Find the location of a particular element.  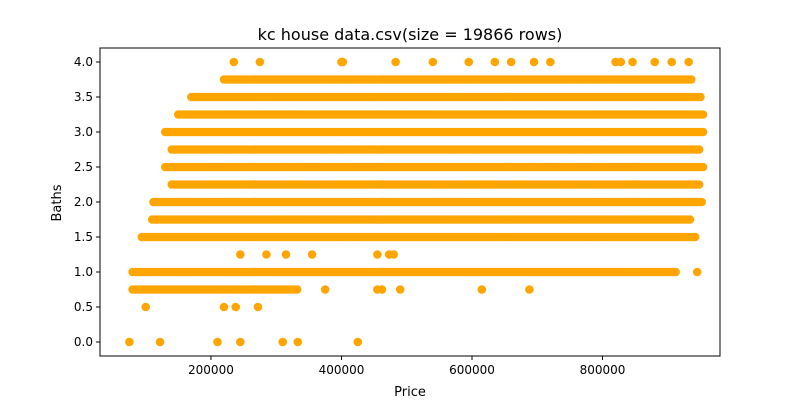

y-tick-label: 0.5 is located at coordinates (83, 307).